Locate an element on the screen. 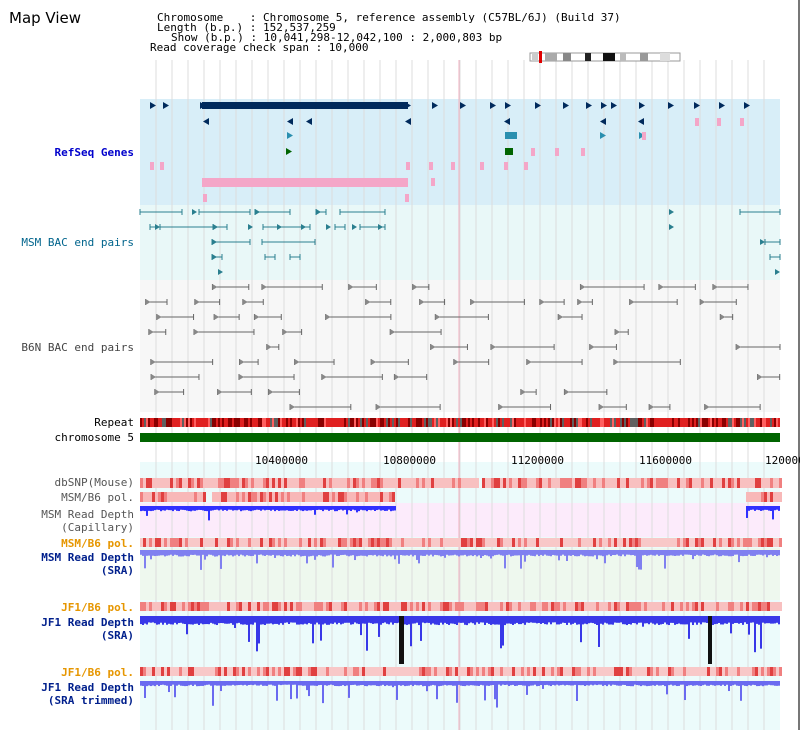  track-label-repeat: Repeat is located at coordinates (114, 422).